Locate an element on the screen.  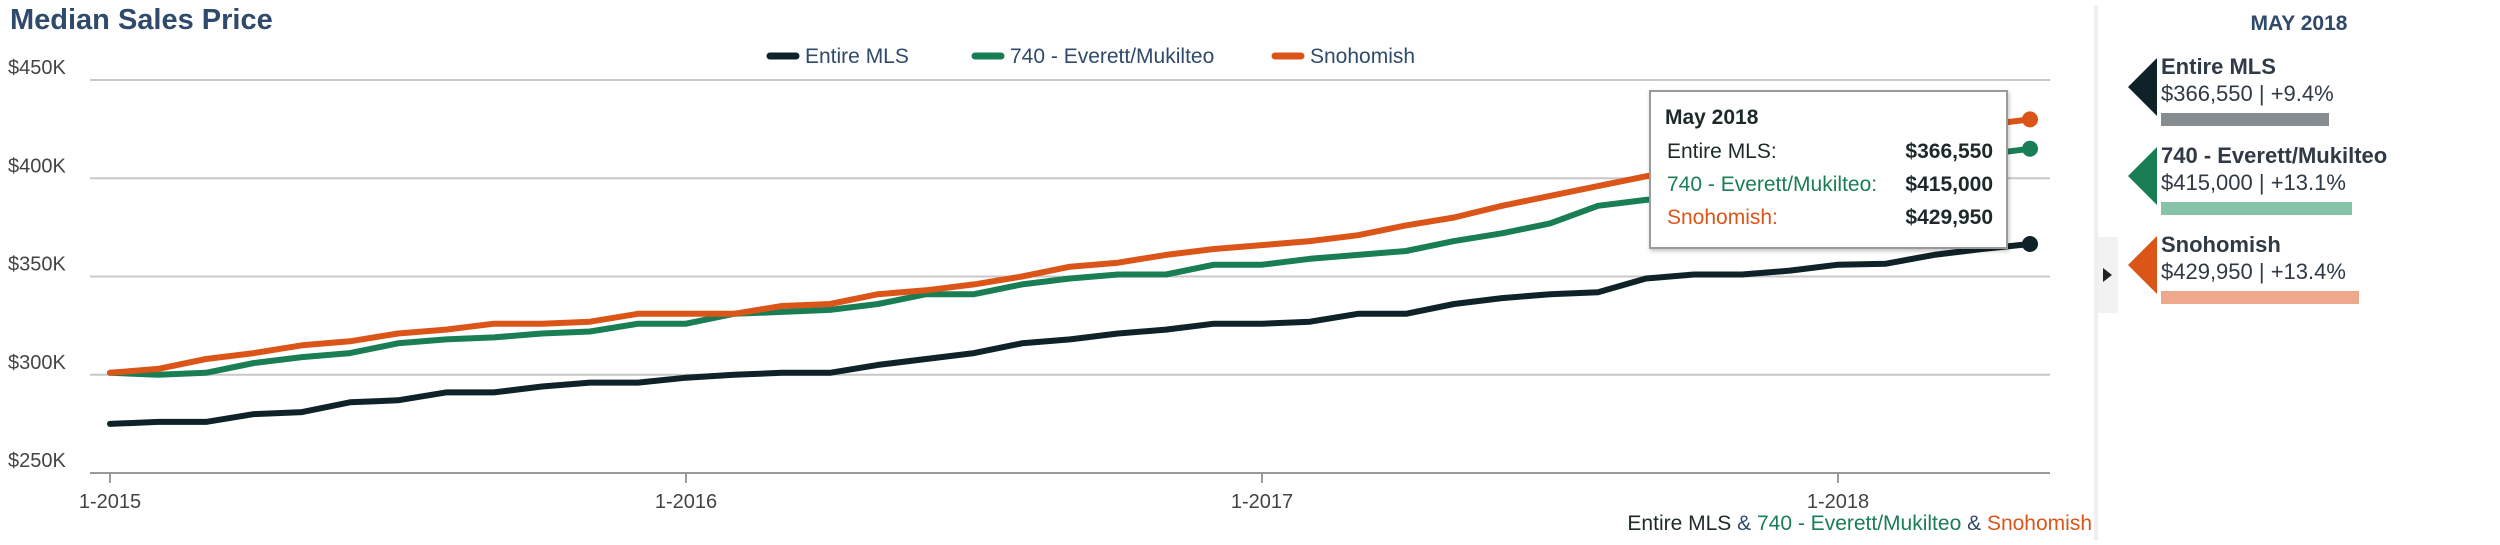
card-name: Entire MLS is located at coordinates (2218, 66).